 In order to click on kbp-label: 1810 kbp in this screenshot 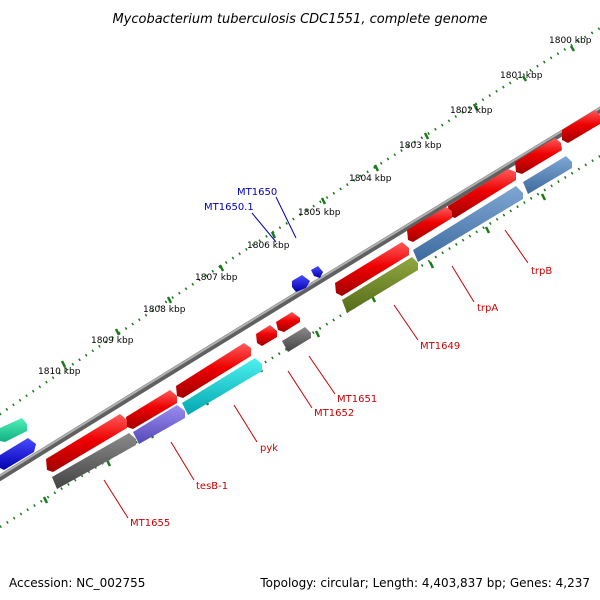, I will do `click(59, 372)`.